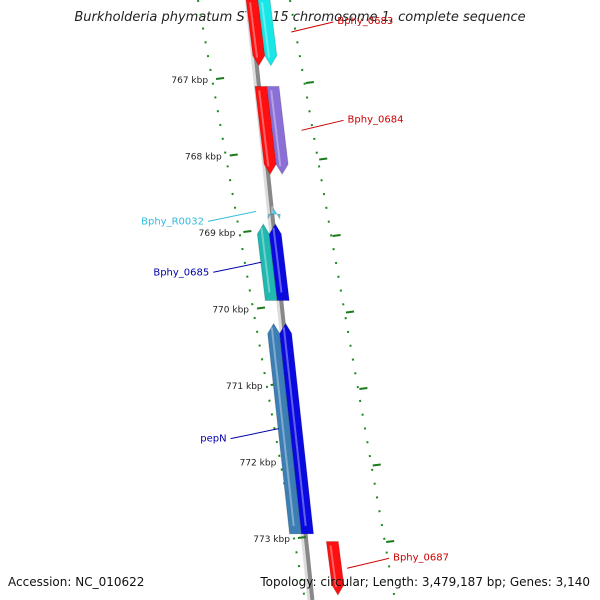 The height and width of the screenshot is (600, 600). What do you see at coordinates (421, 557) in the screenshot?
I see `gene-label-Bphy_0687: Bphy_0687` at bounding box center [421, 557].